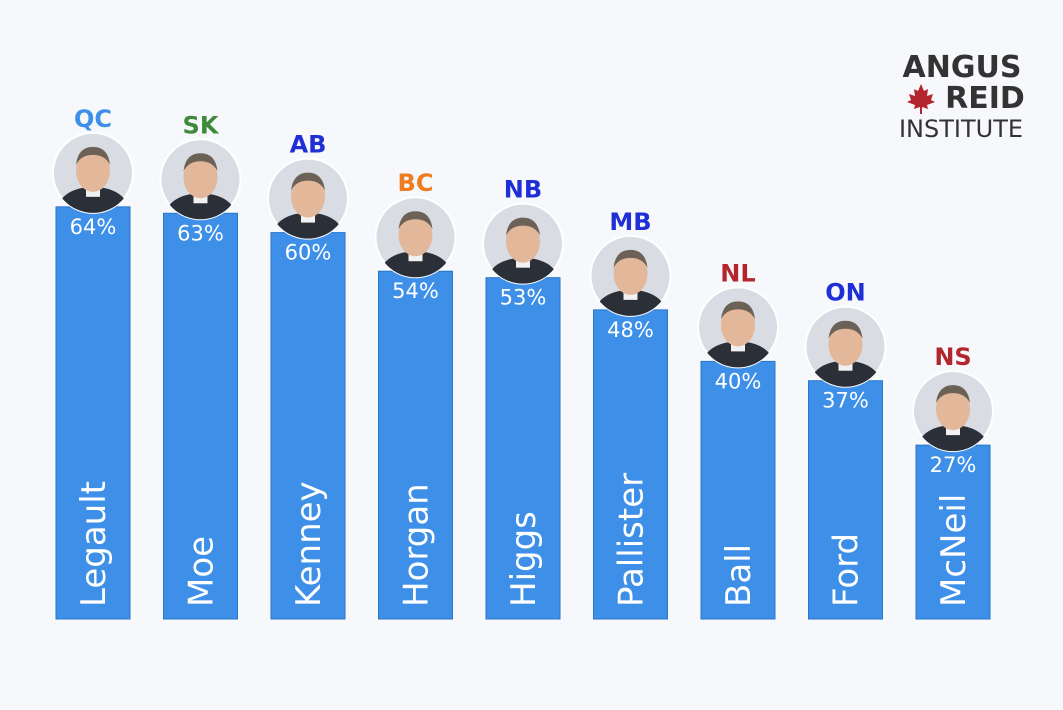 The image size is (1063, 710). What do you see at coordinates (847, 570) in the screenshot?
I see `category-label-ford: Ford` at bounding box center [847, 570].